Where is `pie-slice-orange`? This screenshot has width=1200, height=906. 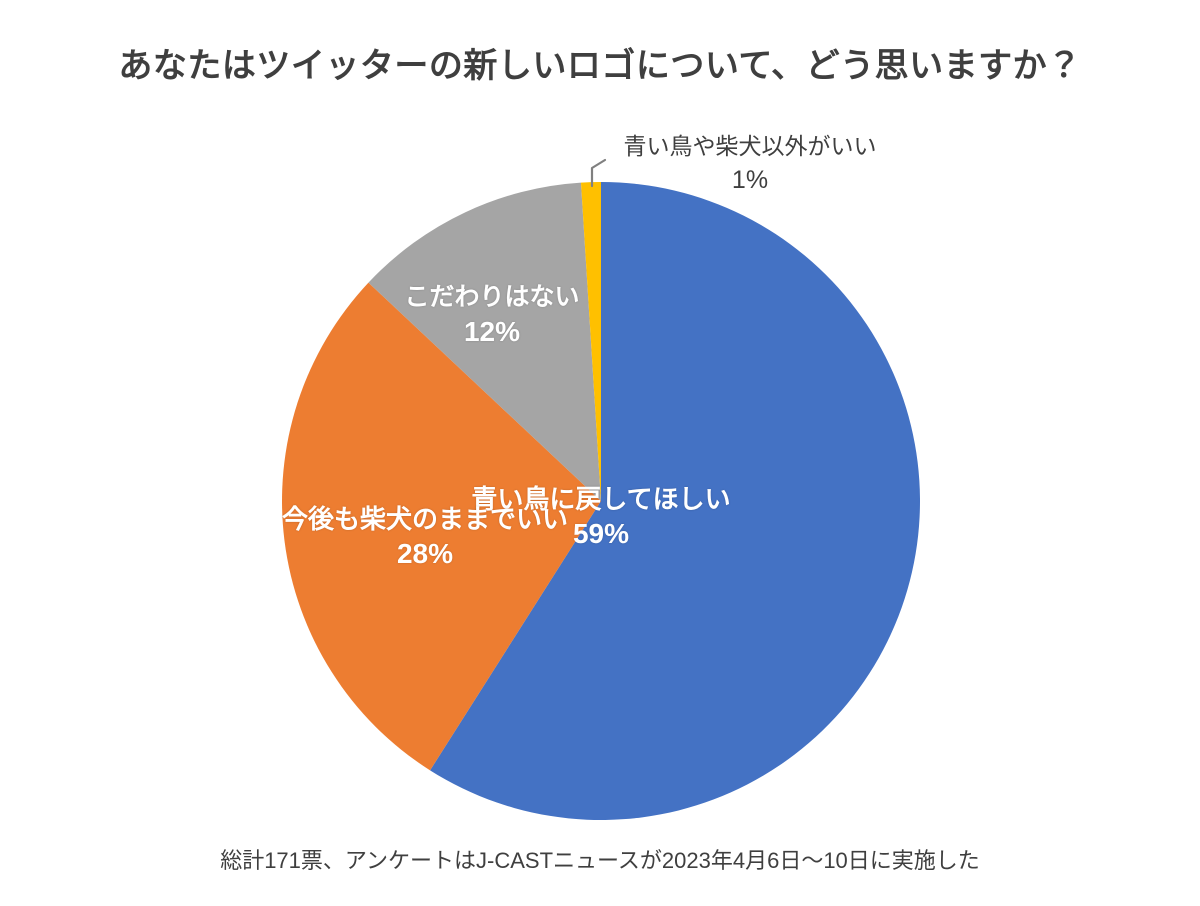 pie-slice-orange is located at coordinates (441, 526).